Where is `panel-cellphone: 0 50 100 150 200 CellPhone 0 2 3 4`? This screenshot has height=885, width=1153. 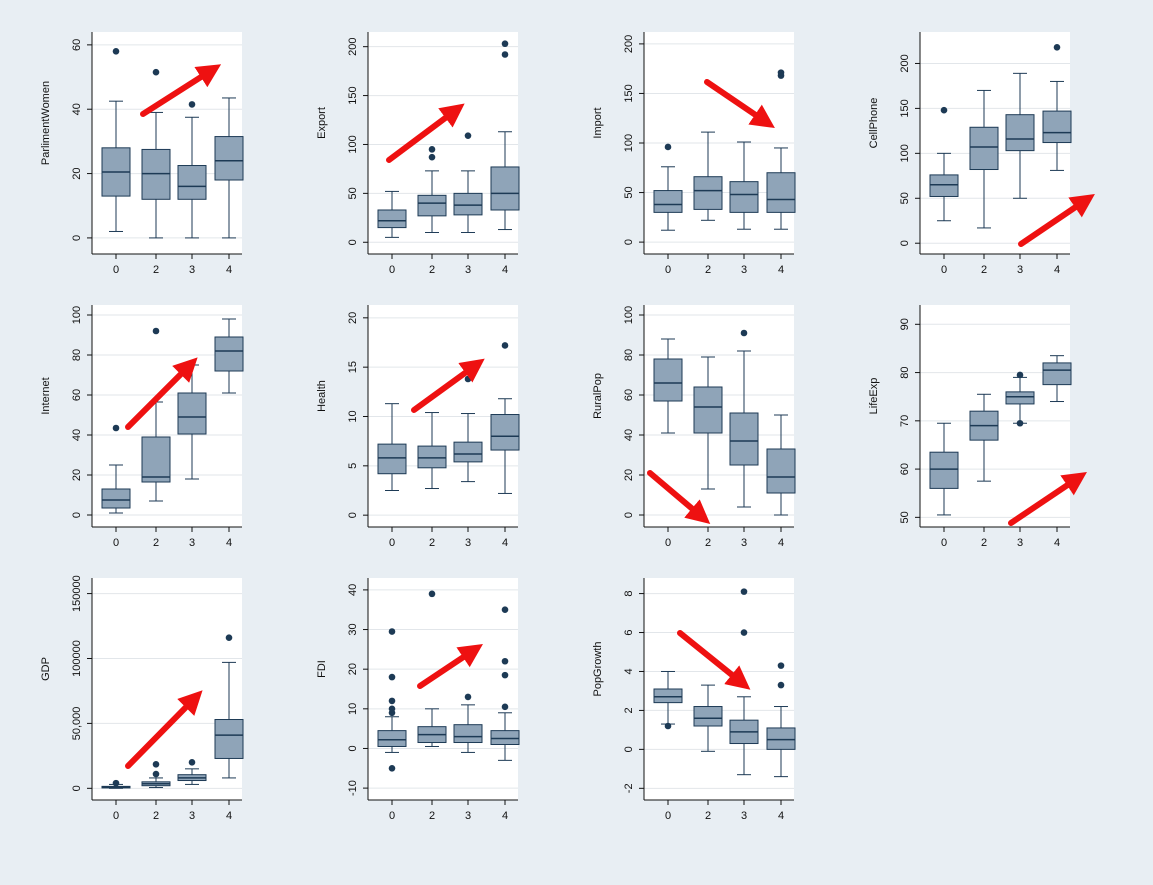
panel-cellphone: 0 50 100 150 200 CellPhone 0 2 3 4 is located at coordinates (981, 154).